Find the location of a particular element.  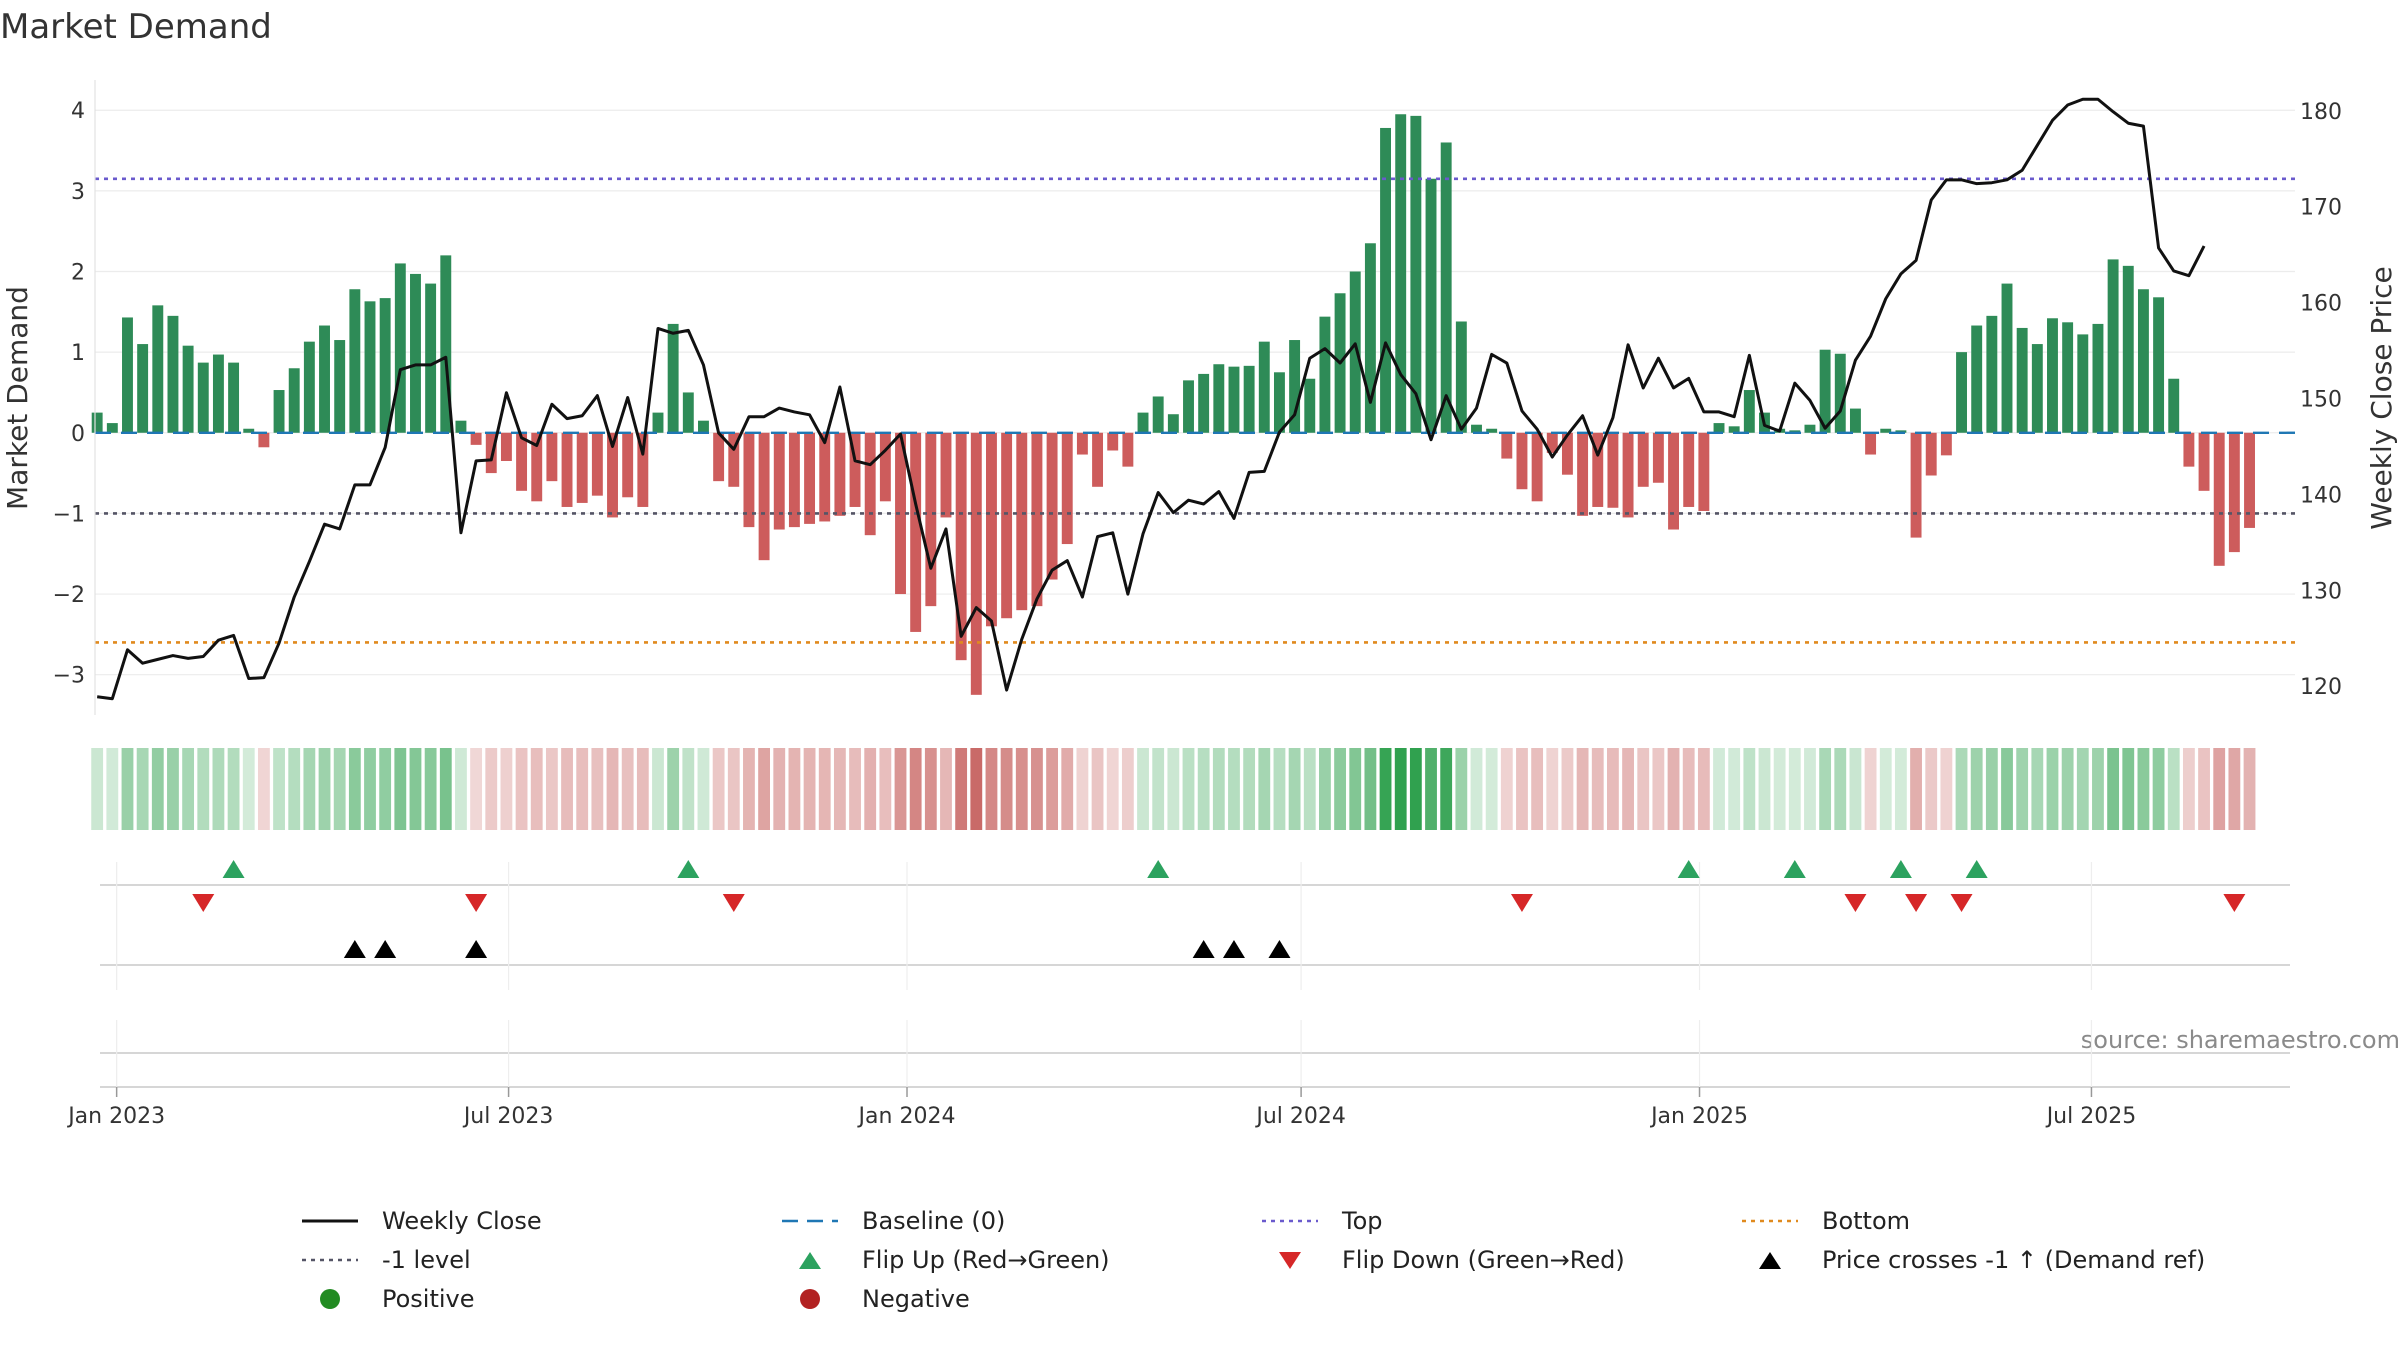

x-tick-label: Jul 2023 is located at coordinates (508, 1116).